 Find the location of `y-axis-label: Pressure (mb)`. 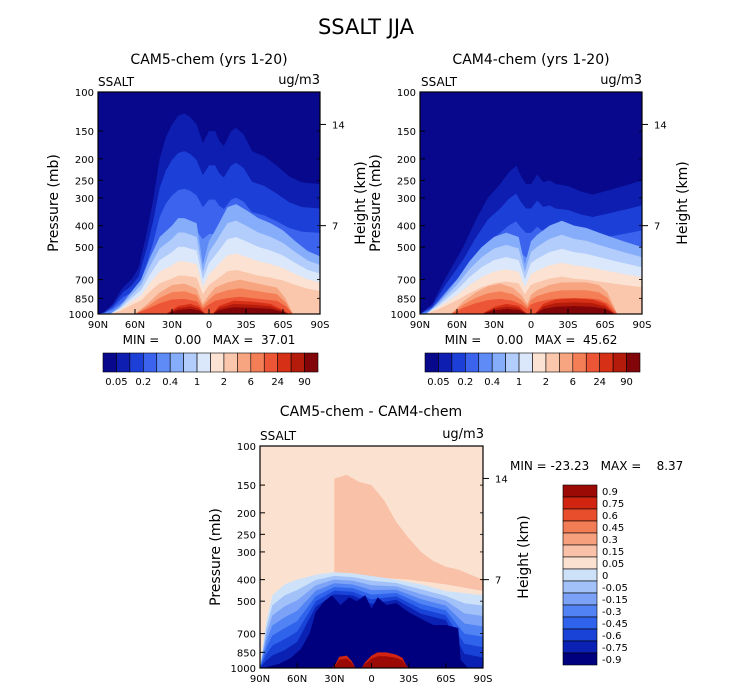

y-axis-label: Pressure (mb) is located at coordinates (376, 203).